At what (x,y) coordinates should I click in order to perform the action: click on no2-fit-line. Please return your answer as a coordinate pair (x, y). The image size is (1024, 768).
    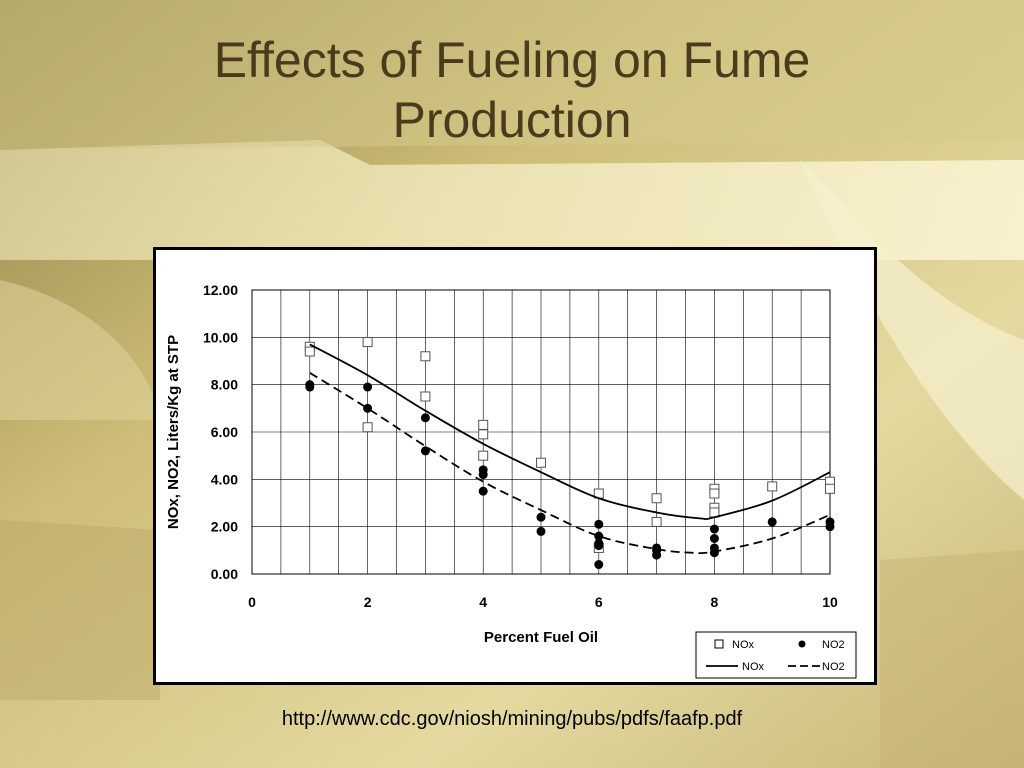
    Looking at the image, I should click on (570, 463).